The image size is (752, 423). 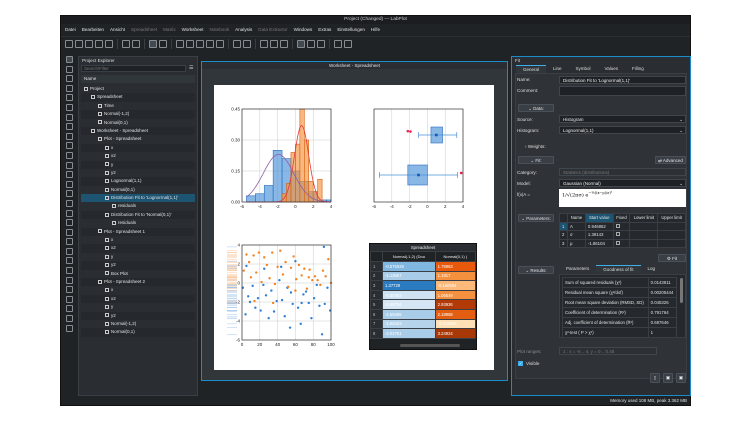 I want to click on fit-button: ⚙ Fit, so click(x=672, y=258).